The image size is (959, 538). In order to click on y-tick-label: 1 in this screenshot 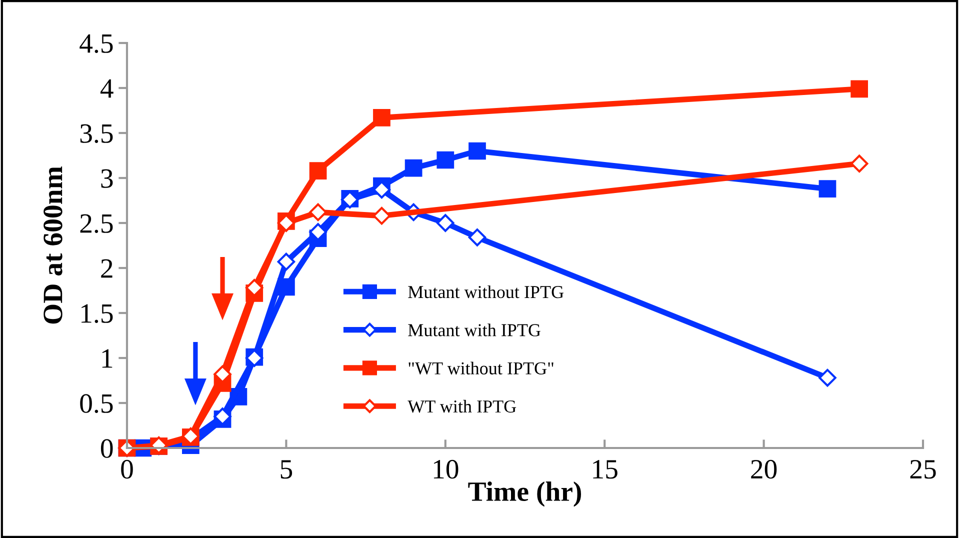, I will do `click(107, 358)`.